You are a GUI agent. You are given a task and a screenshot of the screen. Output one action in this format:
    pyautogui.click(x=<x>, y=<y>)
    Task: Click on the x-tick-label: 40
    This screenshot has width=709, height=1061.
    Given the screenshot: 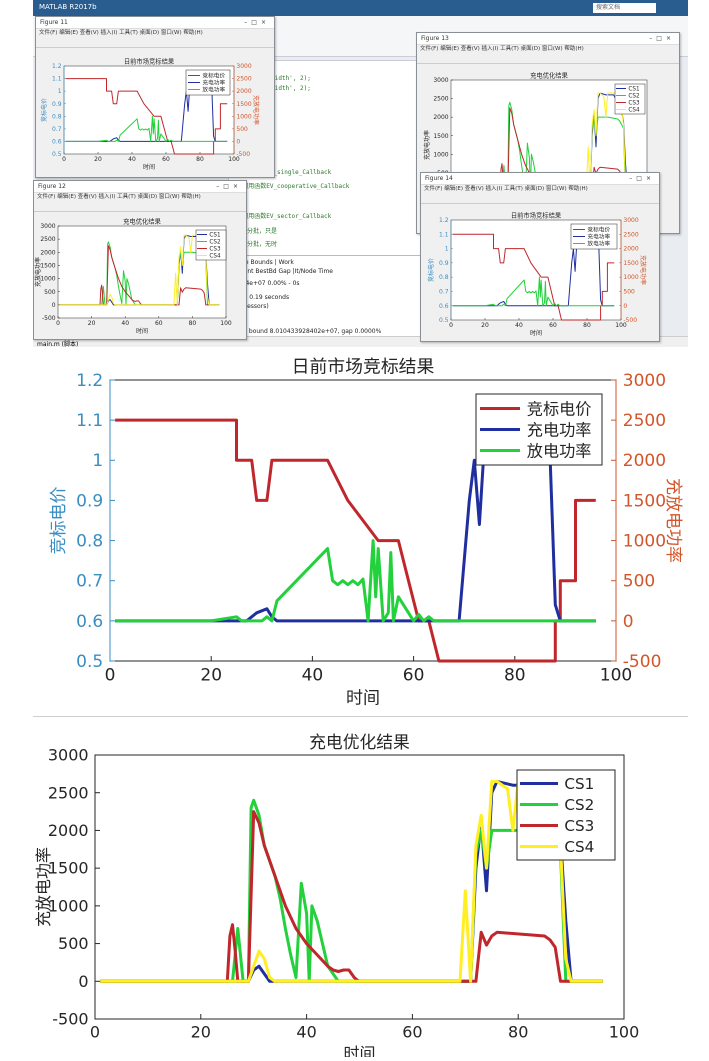 What is the action you would take?
    pyautogui.click(x=306, y=1031)
    